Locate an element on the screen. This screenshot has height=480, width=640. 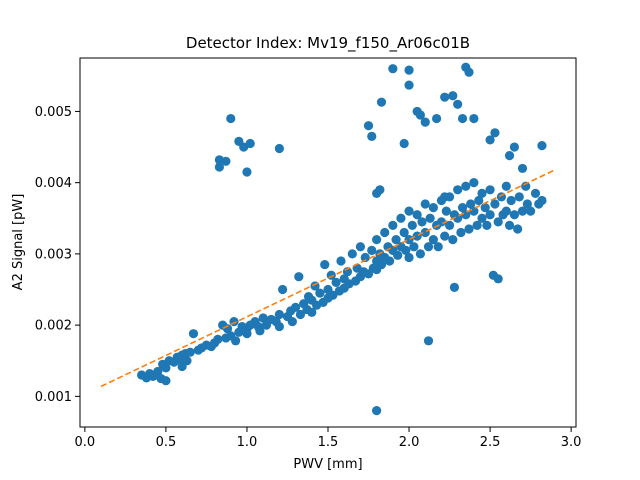
y-axis: 0.001 0.002 0.003 0.004 0.005 is located at coordinates (57, 255).